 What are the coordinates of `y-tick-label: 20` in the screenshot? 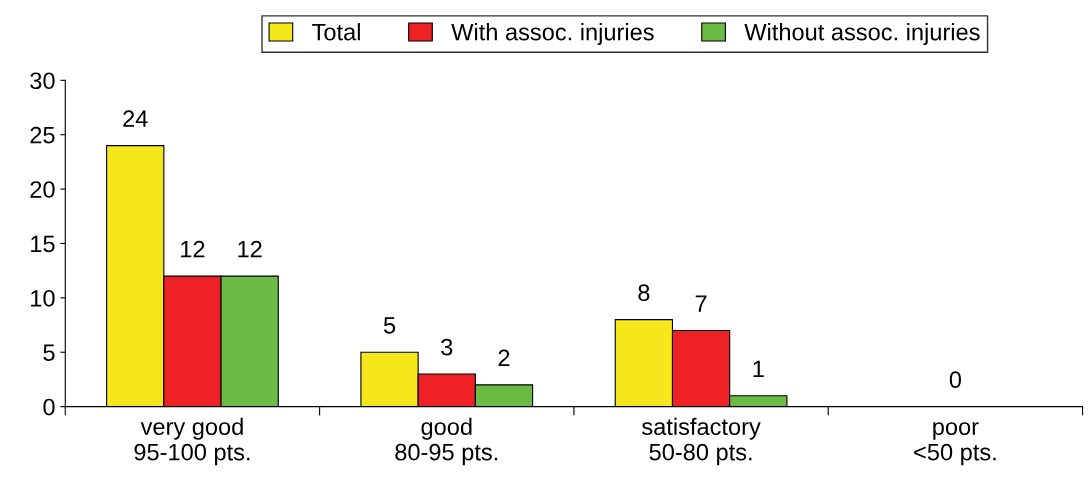 It's located at (42, 189).